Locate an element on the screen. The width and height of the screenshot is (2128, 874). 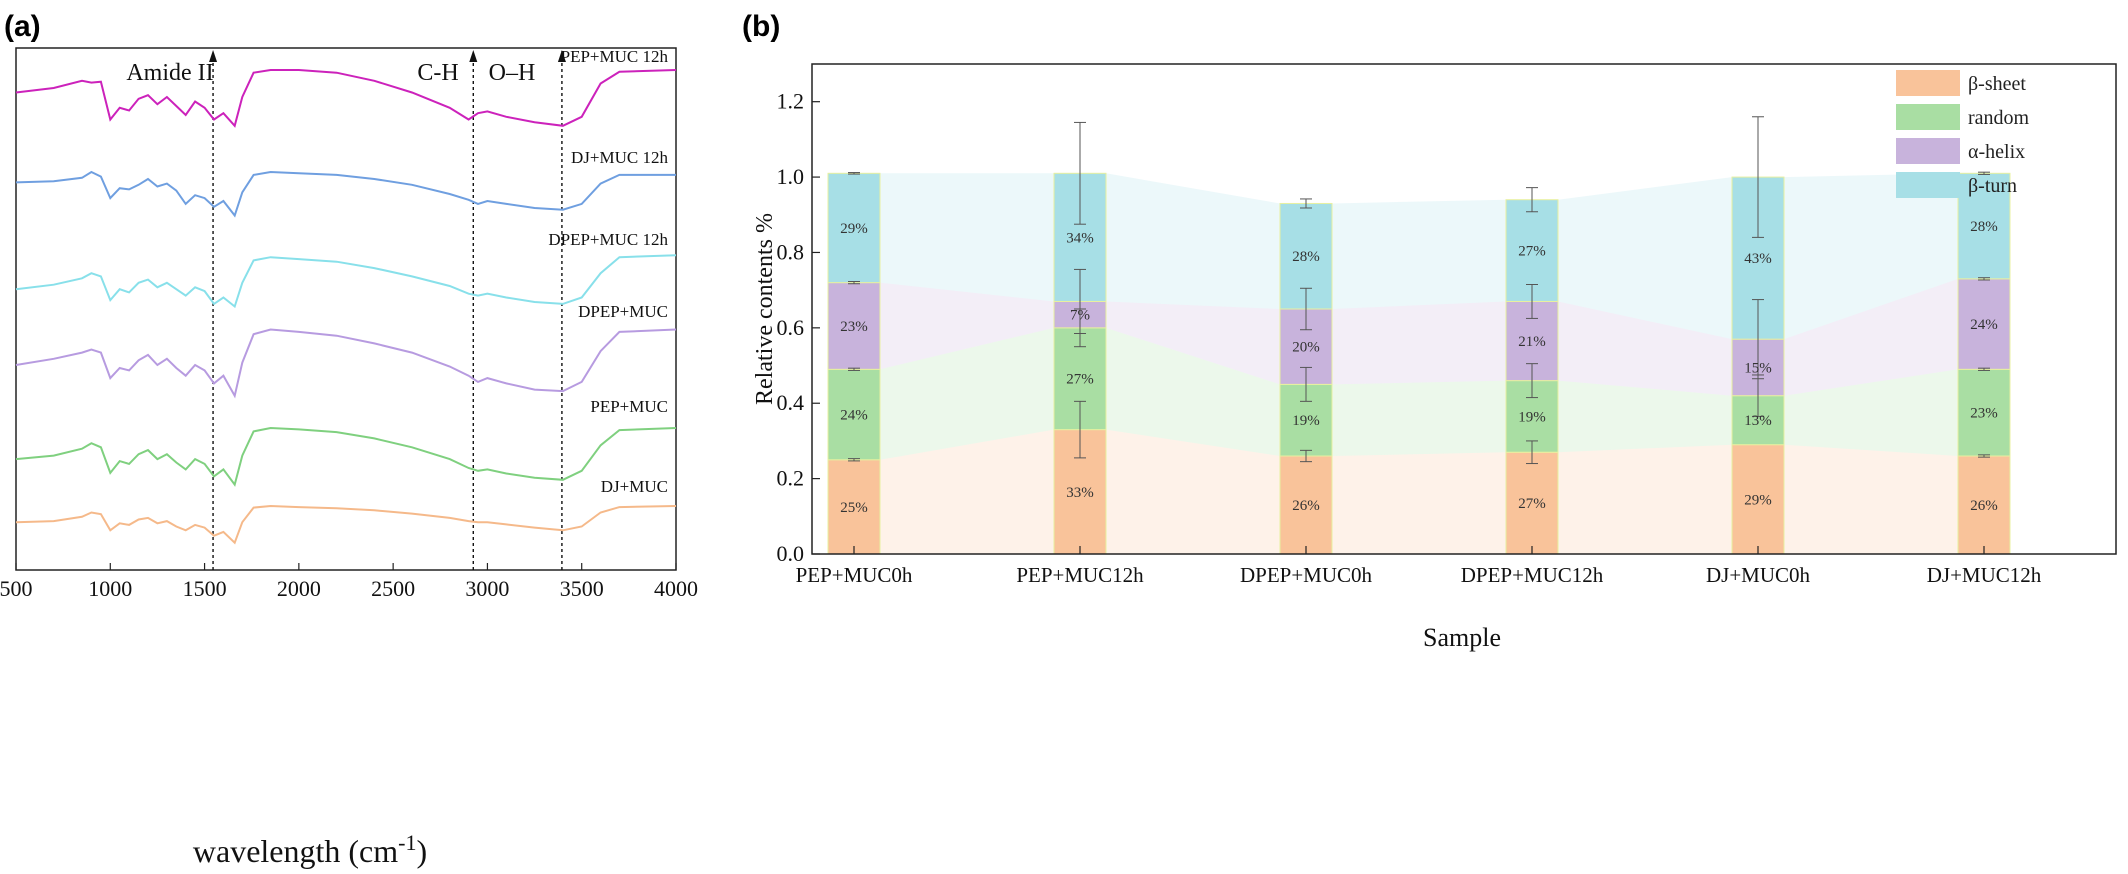
panel-a-x-axis-title-close: ) is located at coordinates (421, 851).